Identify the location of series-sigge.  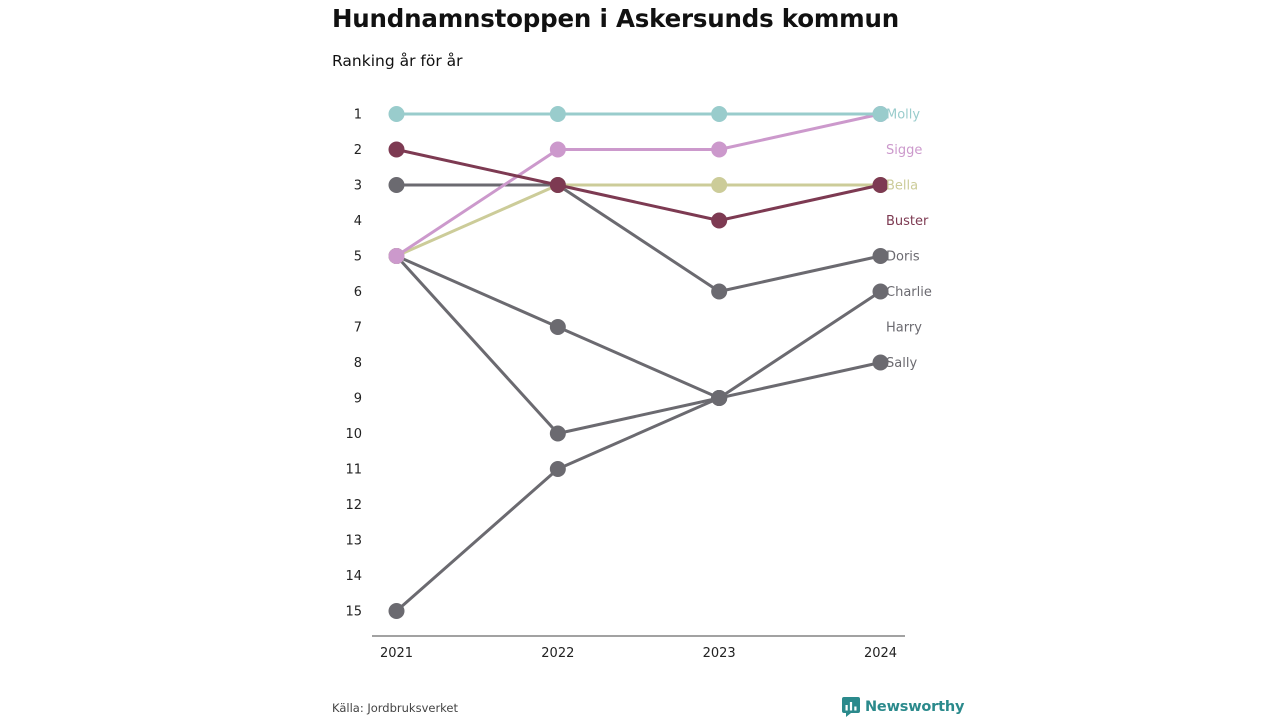
(638, 185).